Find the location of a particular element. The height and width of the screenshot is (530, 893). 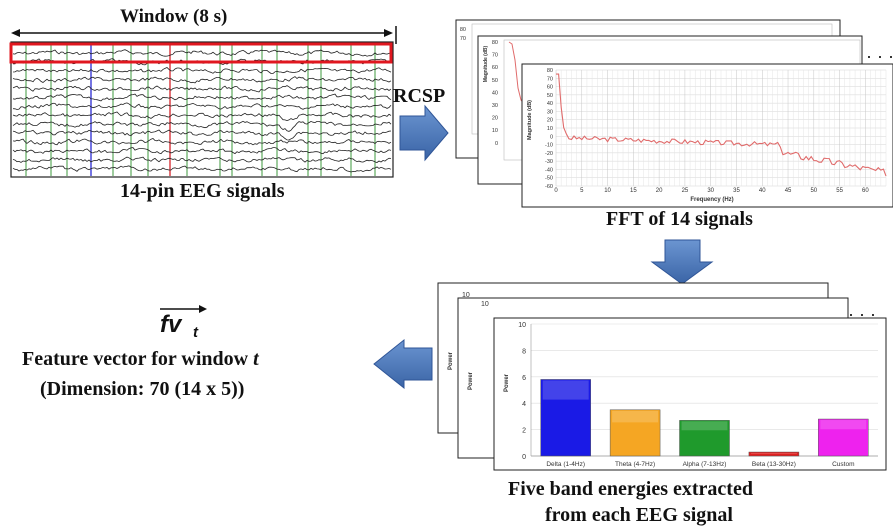

fft-y-tick: -50 is located at coordinates (549, 179).